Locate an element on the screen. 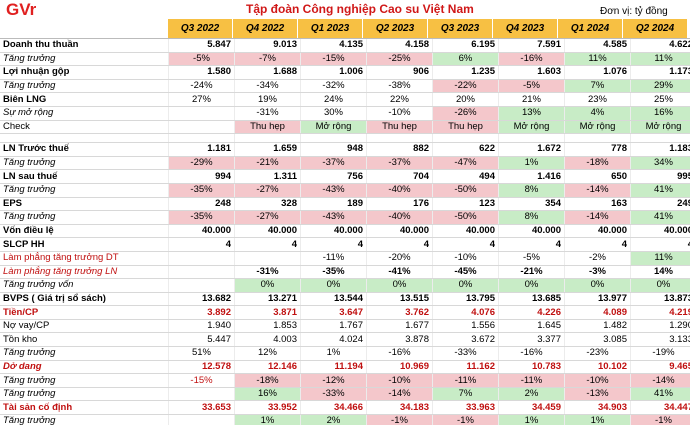 The height and width of the screenshot is (425, 690). table-cell: 5.447 is located at coordinates (201, 340).